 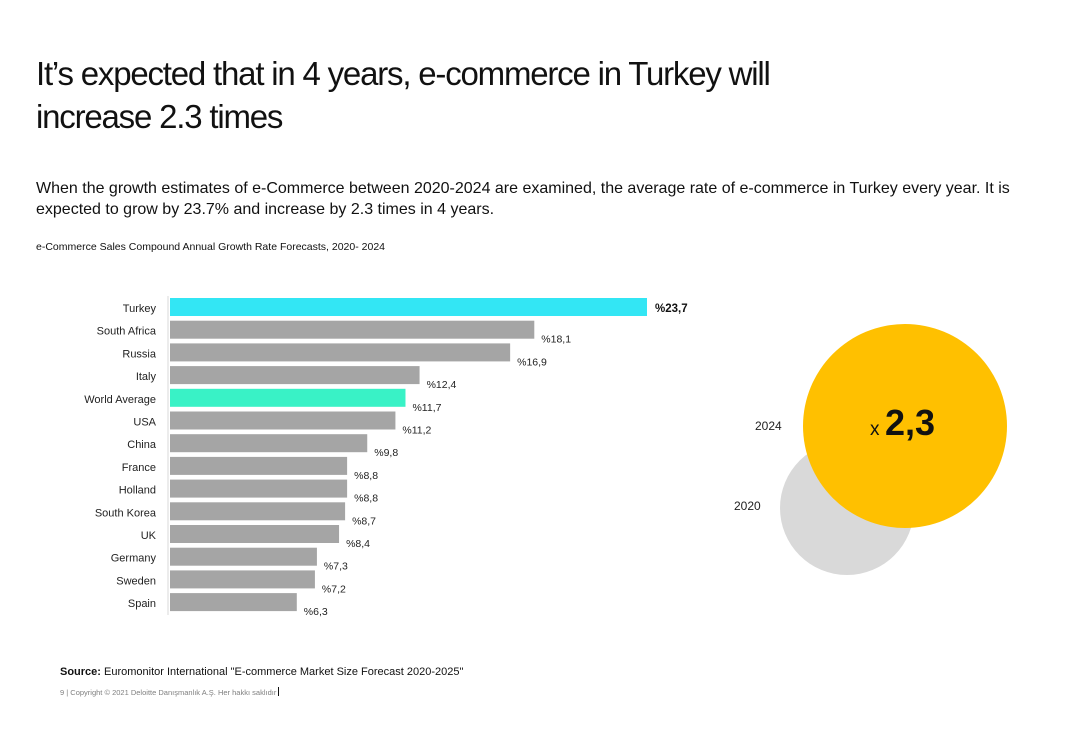 I want to click on value-label-italy: %12,4, so click(x=442, y=385).